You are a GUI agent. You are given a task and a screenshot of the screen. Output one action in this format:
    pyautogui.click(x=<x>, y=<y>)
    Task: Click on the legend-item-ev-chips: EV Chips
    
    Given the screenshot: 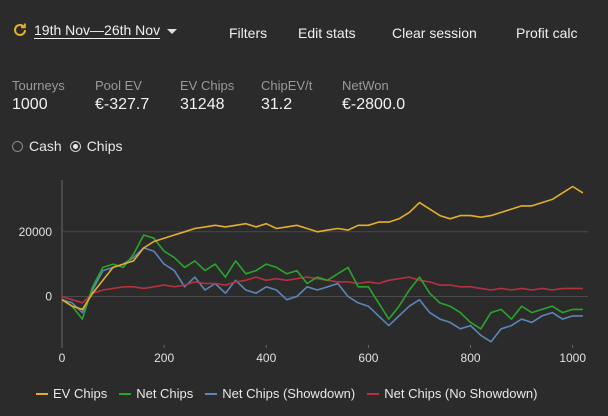 What is the action you would take?
    pyautogui.click(x=71, y=393)
    